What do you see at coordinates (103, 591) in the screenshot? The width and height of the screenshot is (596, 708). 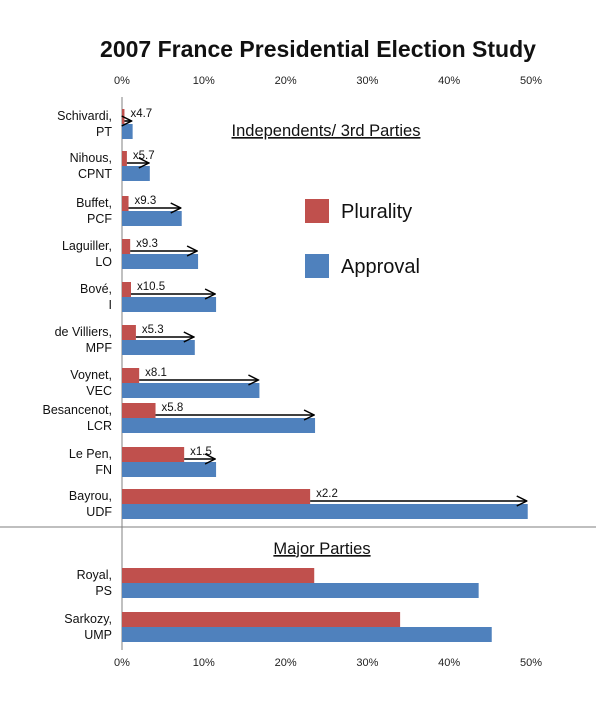 I see `candidate-party-label: PS` at bounding box center [103, 591].